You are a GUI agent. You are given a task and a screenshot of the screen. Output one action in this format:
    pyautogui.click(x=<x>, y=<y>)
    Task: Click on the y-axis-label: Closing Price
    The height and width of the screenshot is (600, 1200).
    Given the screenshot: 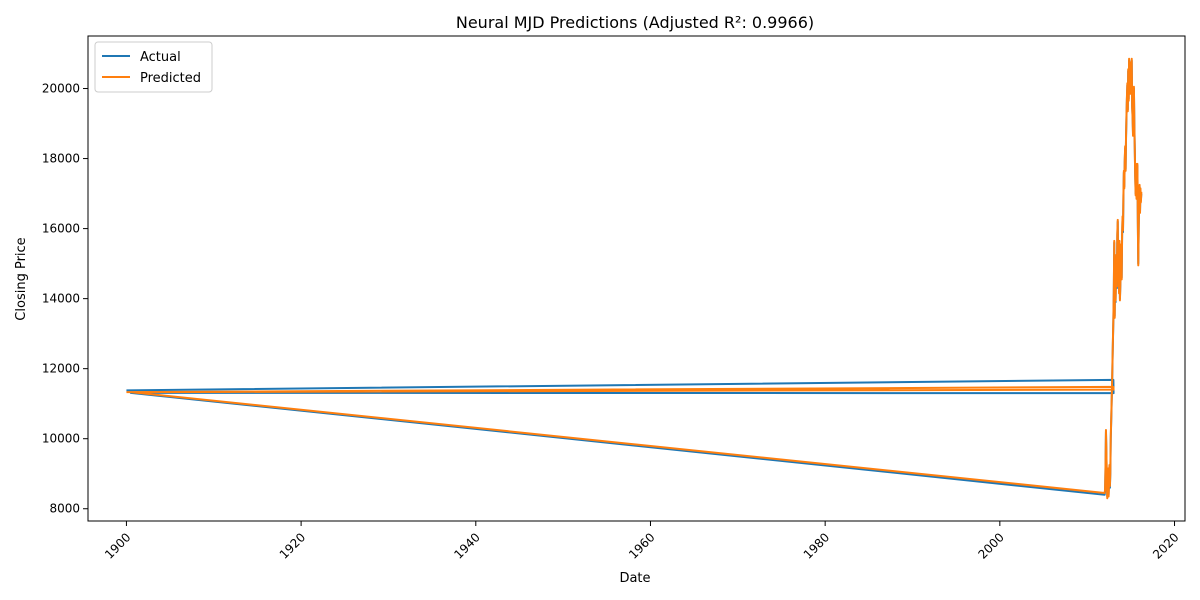 What is the action you would take?
    pyautogui.click(x=21, y=278)
    